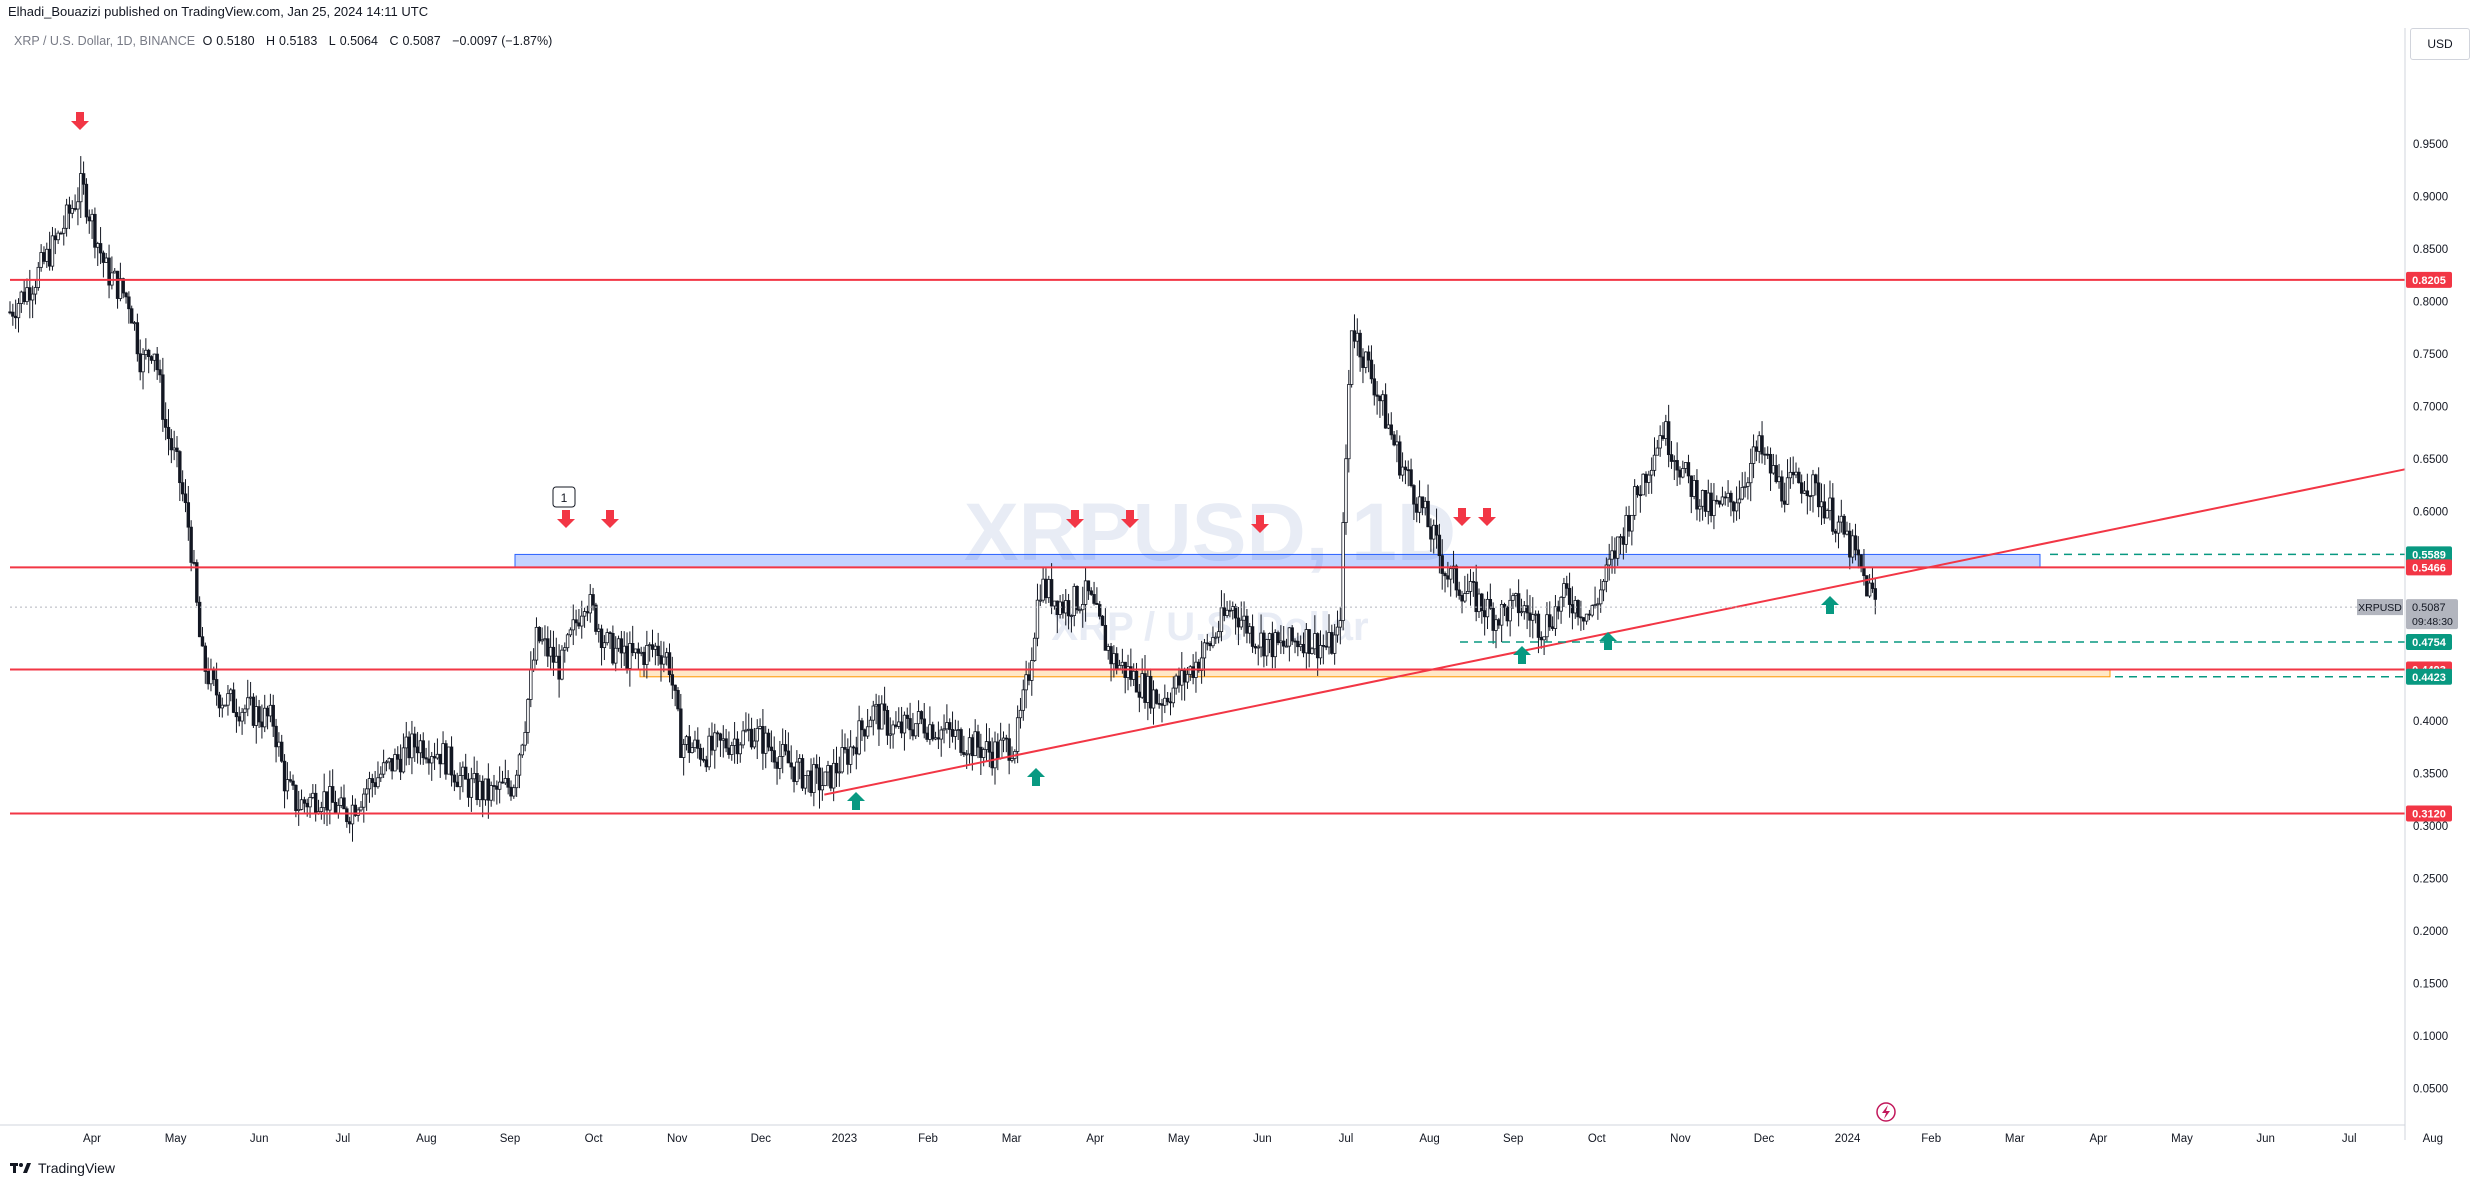 Image resolution: width=2475 pixels, height=1189 pixels. I want to click on tradingview-logo: TradingView, so click(62, 1168).